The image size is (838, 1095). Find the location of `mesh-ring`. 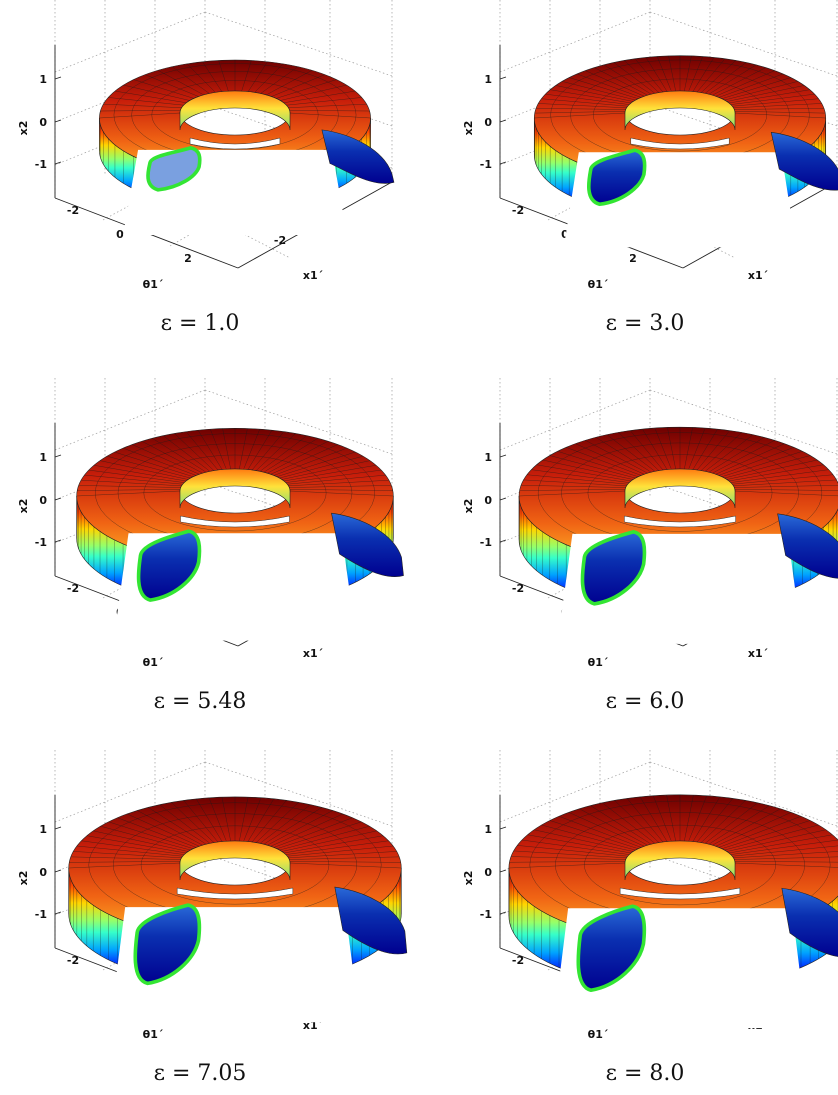

mesh-ring is located at coordinates (235, 115).